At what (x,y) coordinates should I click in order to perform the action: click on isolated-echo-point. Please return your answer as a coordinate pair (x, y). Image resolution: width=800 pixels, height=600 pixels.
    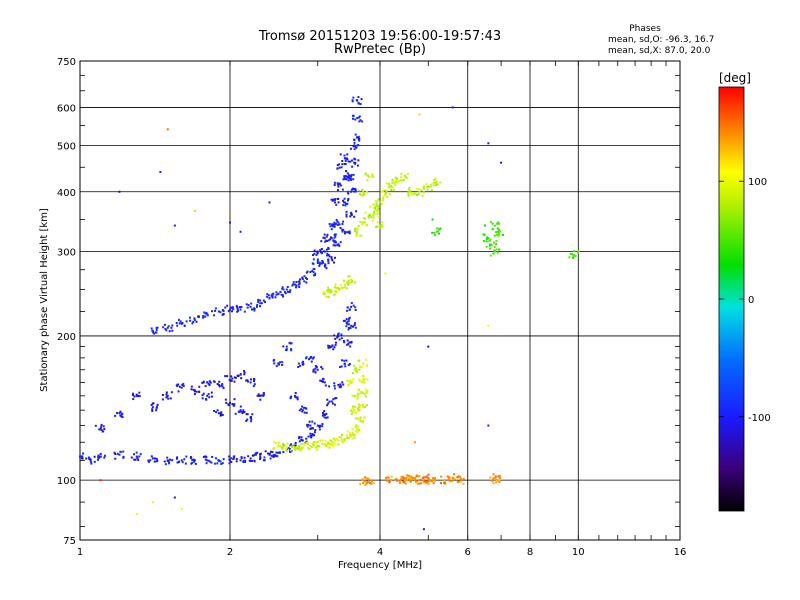
    Looking at the image, I should click on (488, 425).